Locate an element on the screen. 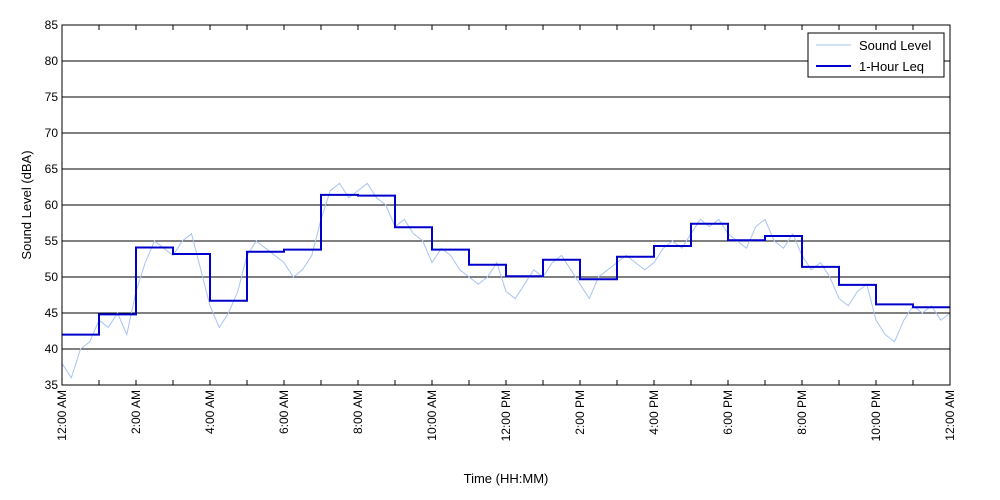 This screenshot has width=1000, height=500. y-tick-label: 65 is located at coordinates (52, 169).